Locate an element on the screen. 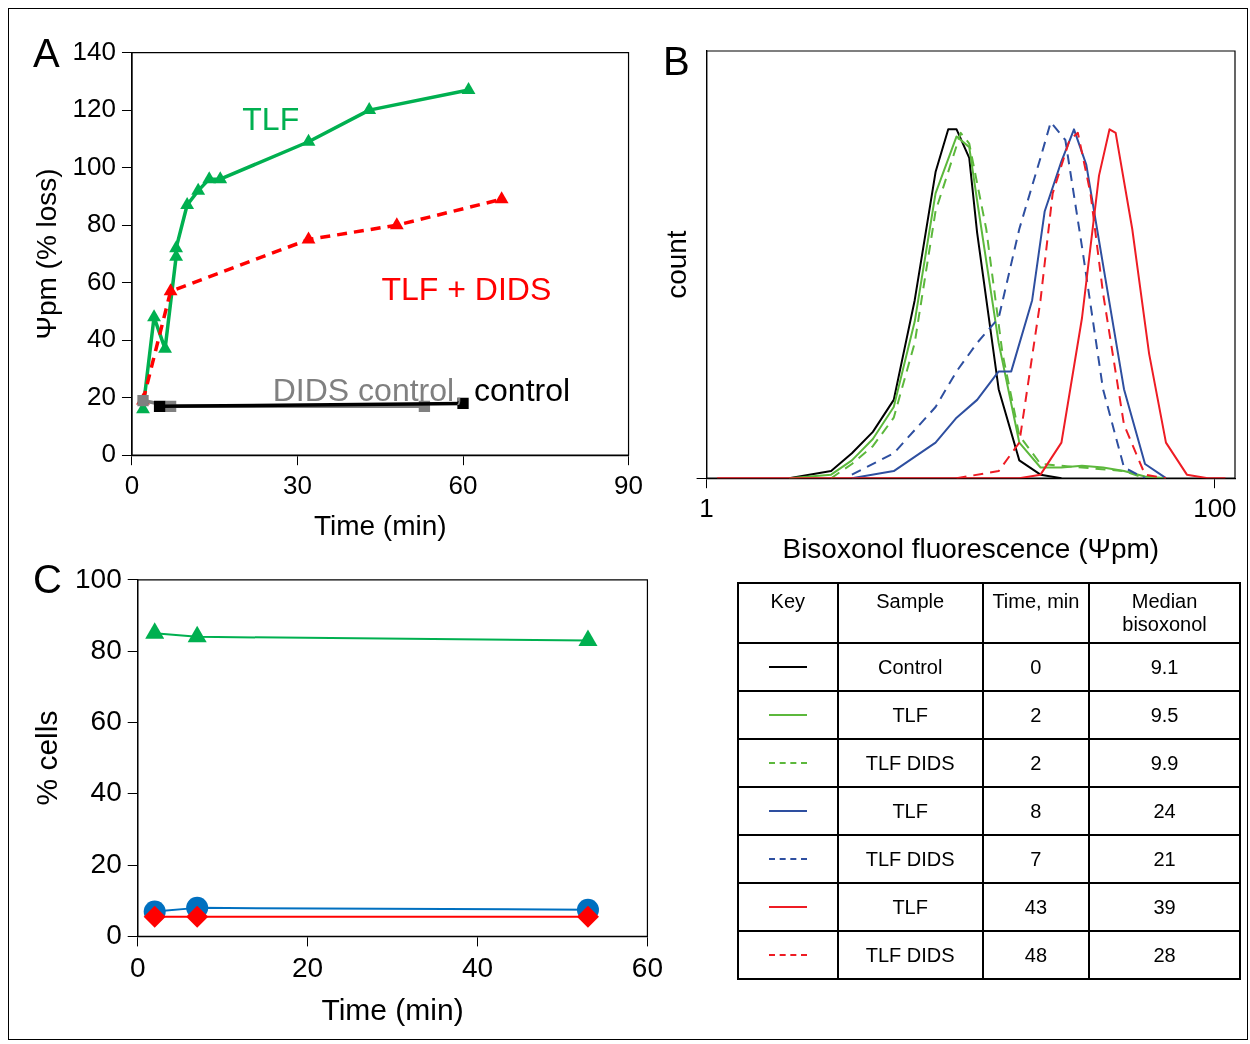 The image size is (1250, 1044). text: 9.9 is located at coordinates (1164, 763).